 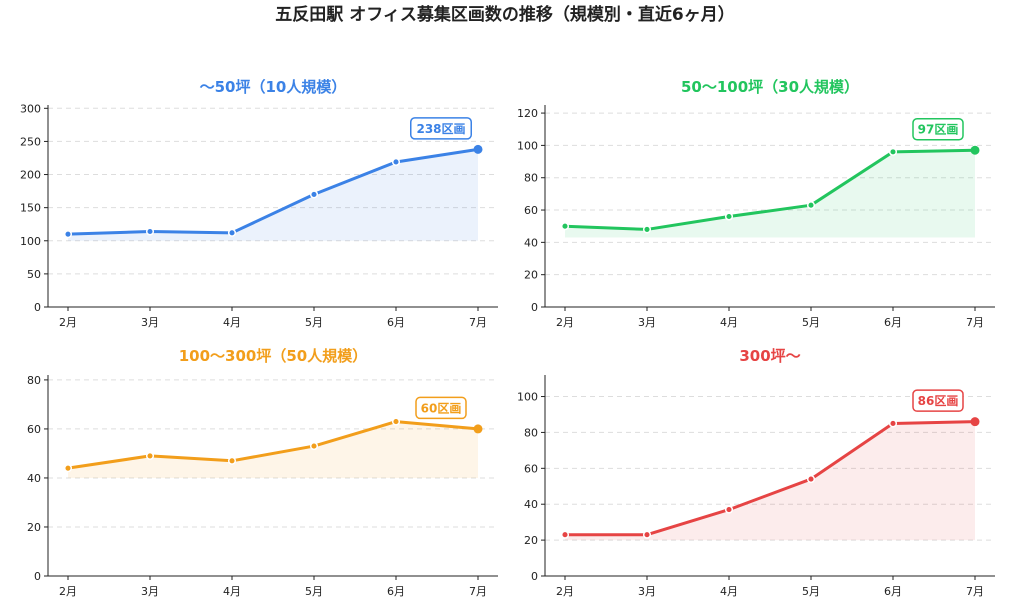 What do you see at coordinates (273, 356) in the screenshot?
I see `panel-title: 100〜300坪（50人規模）` at bounding box center [273, 356].